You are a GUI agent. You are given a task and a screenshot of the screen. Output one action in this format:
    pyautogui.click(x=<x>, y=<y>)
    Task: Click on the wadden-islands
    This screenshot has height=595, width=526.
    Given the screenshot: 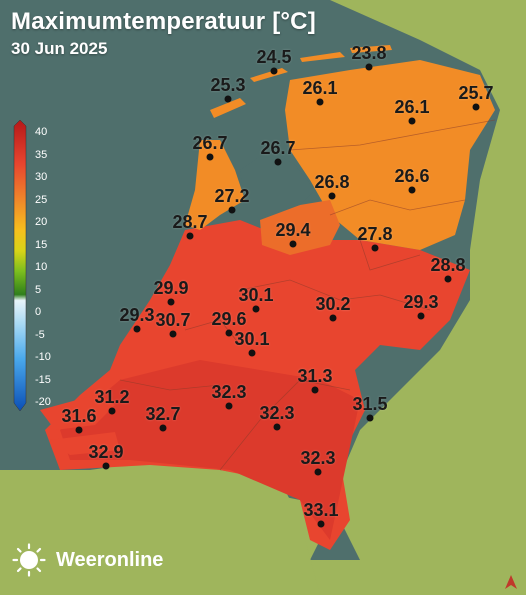 What is the action you would take?
    pyautogui.click(x=301, y=81)
    